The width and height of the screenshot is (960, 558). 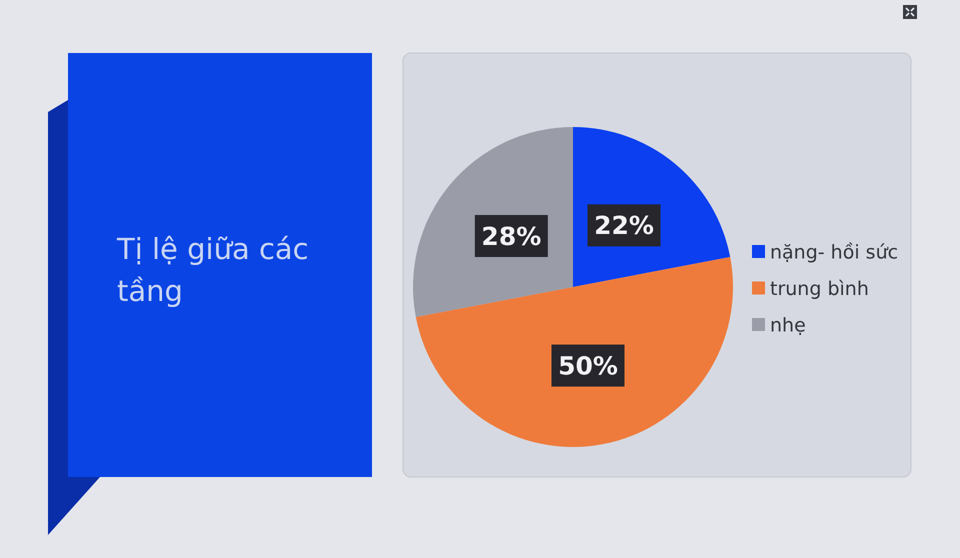 What do you see at coordinates (624, 225) in the screenshot?
I see `data-label: 22%` at bounding box center [624, 225].